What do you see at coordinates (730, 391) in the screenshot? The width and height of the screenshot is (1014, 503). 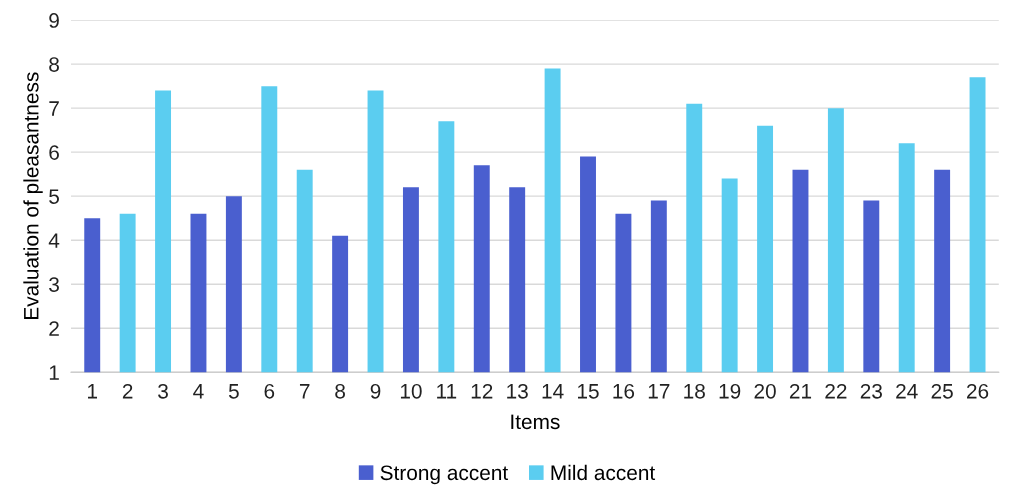 I see `x-tick-label: 19` at bounding box center [730, 391].